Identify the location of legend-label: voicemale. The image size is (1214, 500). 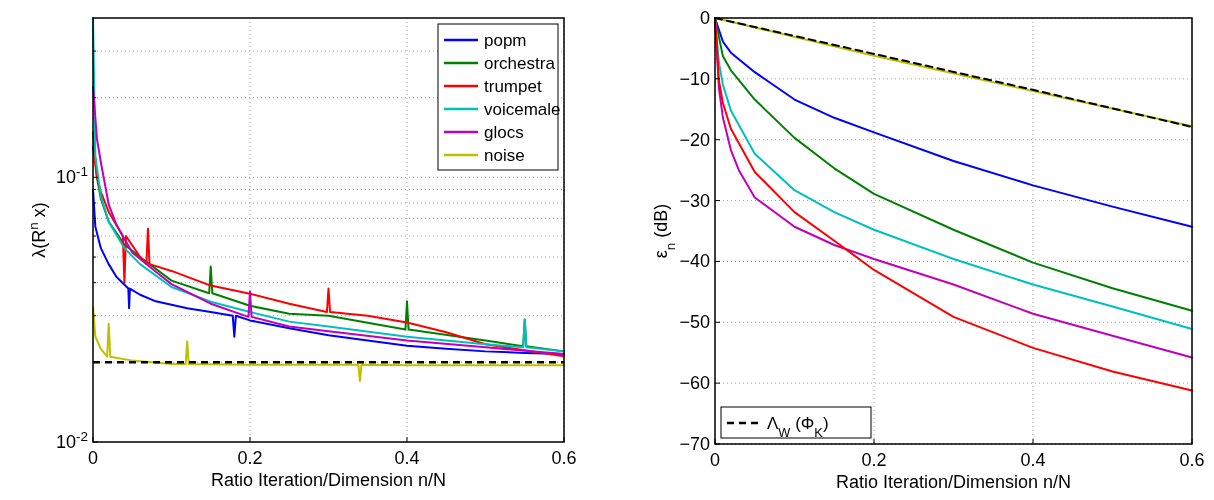
(522, 109).